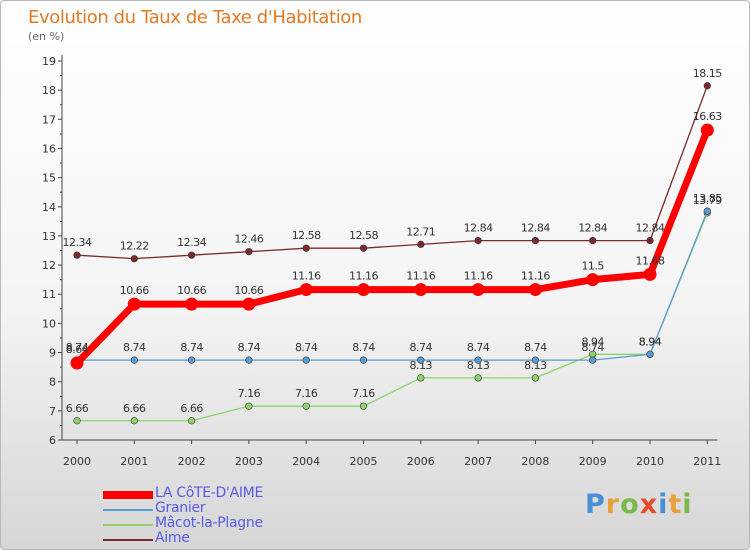 The width and height of the screenshot is (750, 550). What do you see at coordinates (191, 242) in the screenshot?
I see `data-label: 12.34` at bounding box center [191, 242].